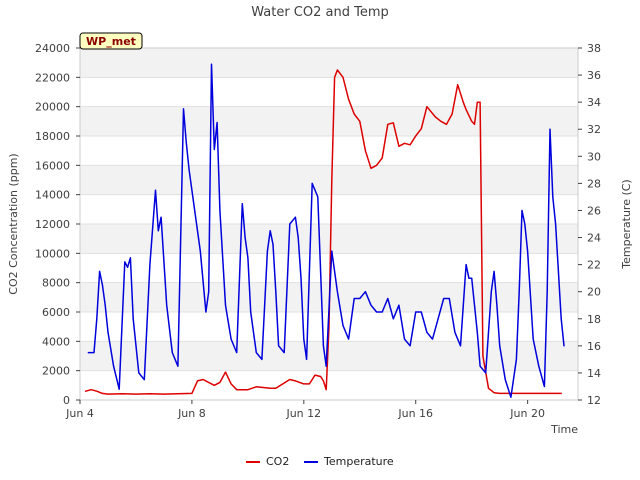  Describe the element at coordinates (52, 195) in the screenshot. I see `y-left-tick-label: 14000` at that location.